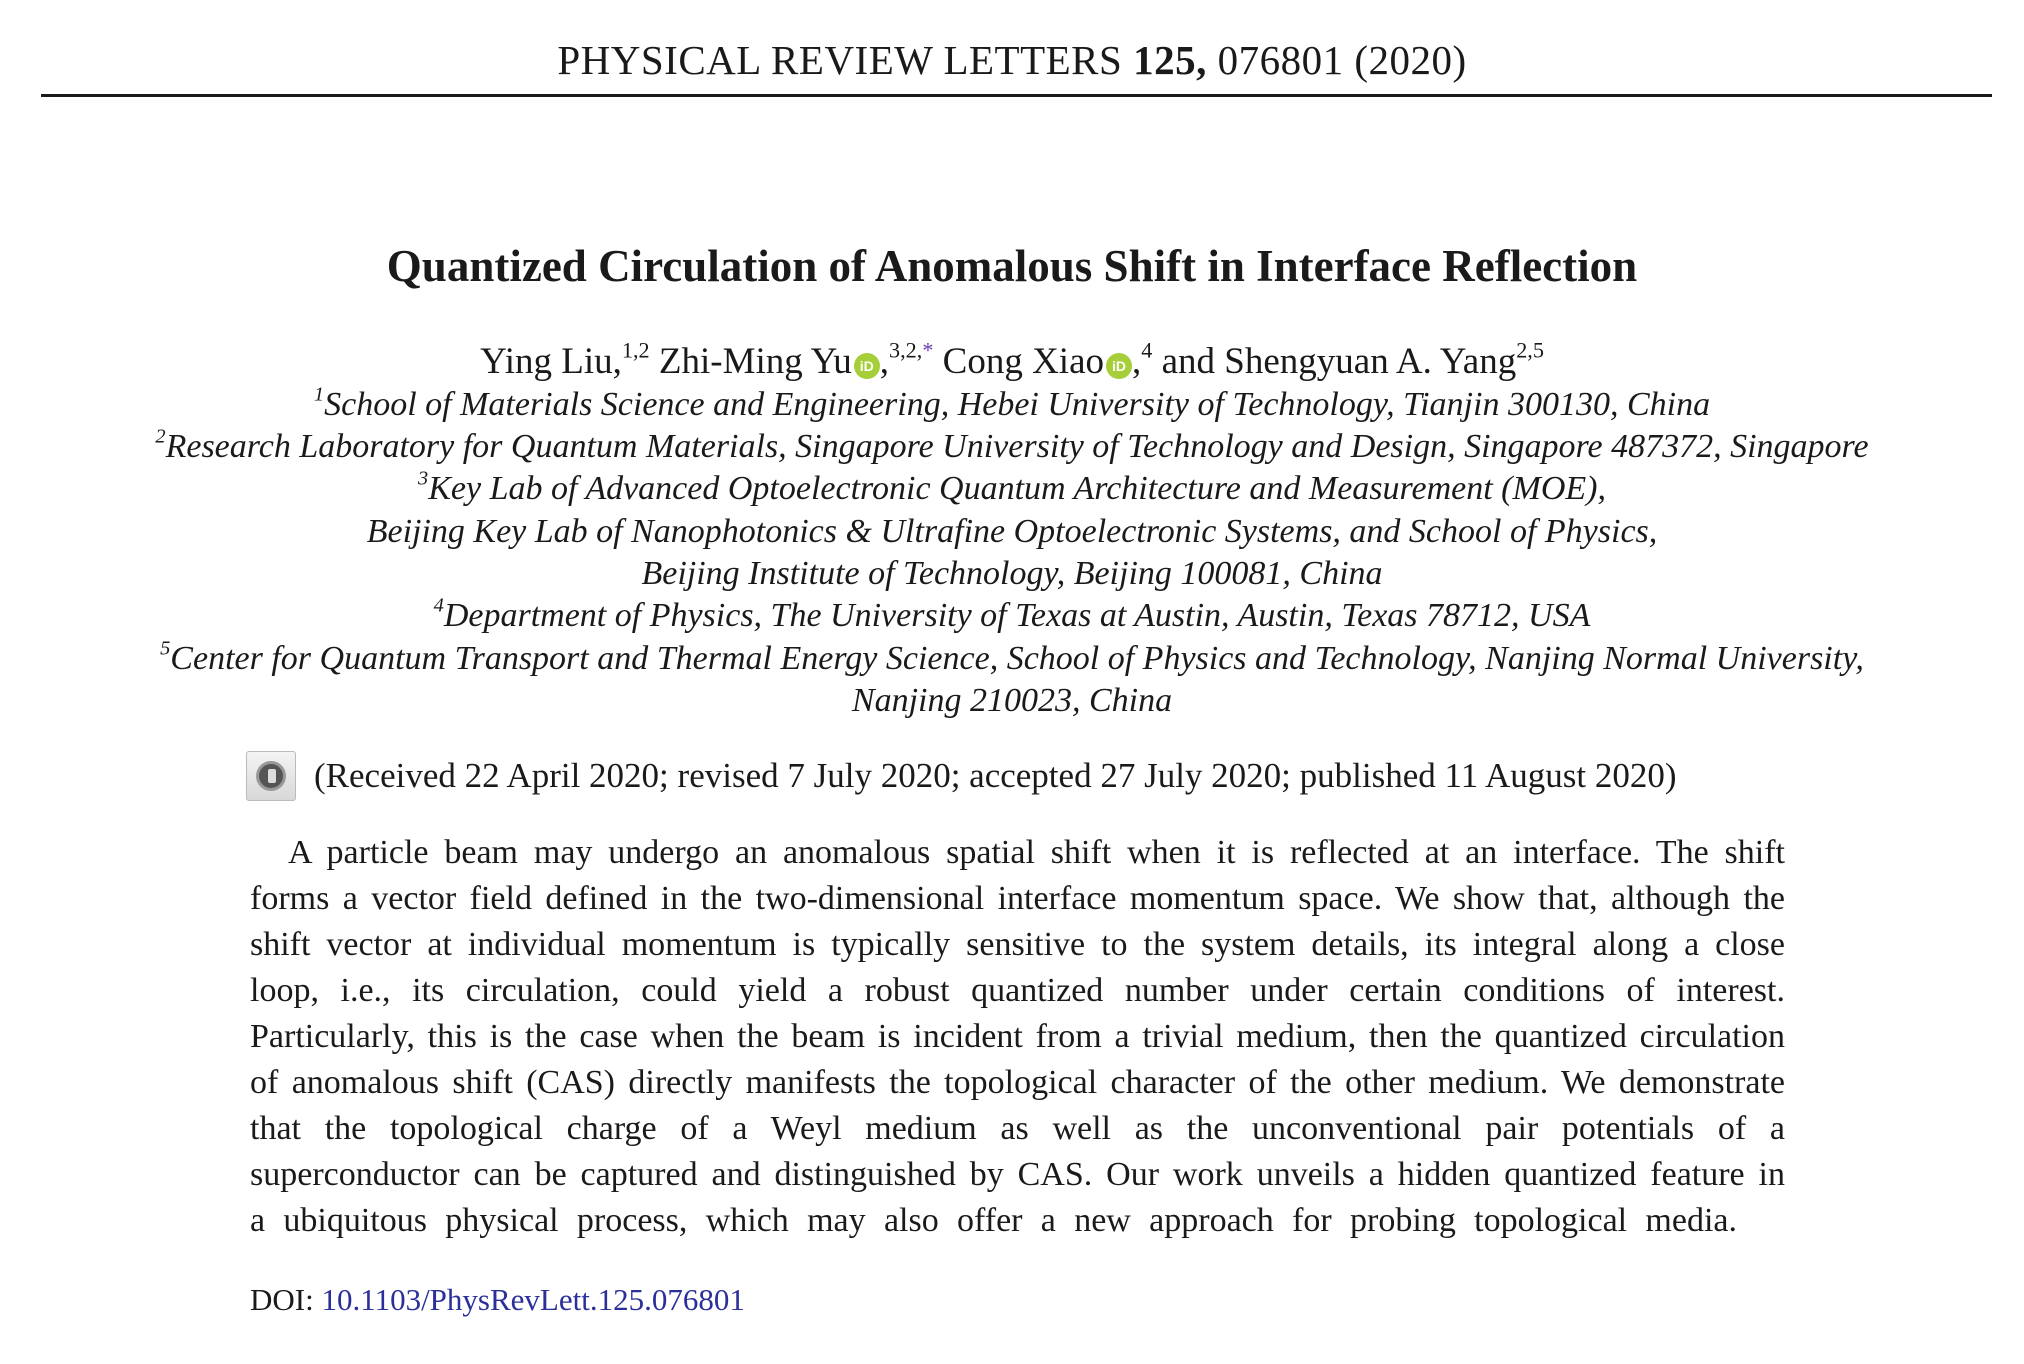 Image resolution: width=2024 pixels, height=1364 pixels. Describe the element at coordinates (1530, 350) in the screenshot. I see `author-affiliation-sup: 2,5` at that location.